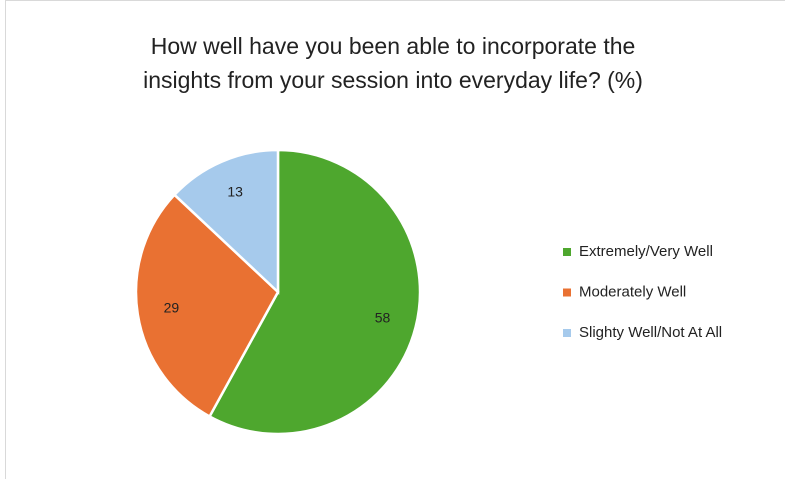  I want to click on legend-label: Slighty Well/Not At All, so click(650, 332).